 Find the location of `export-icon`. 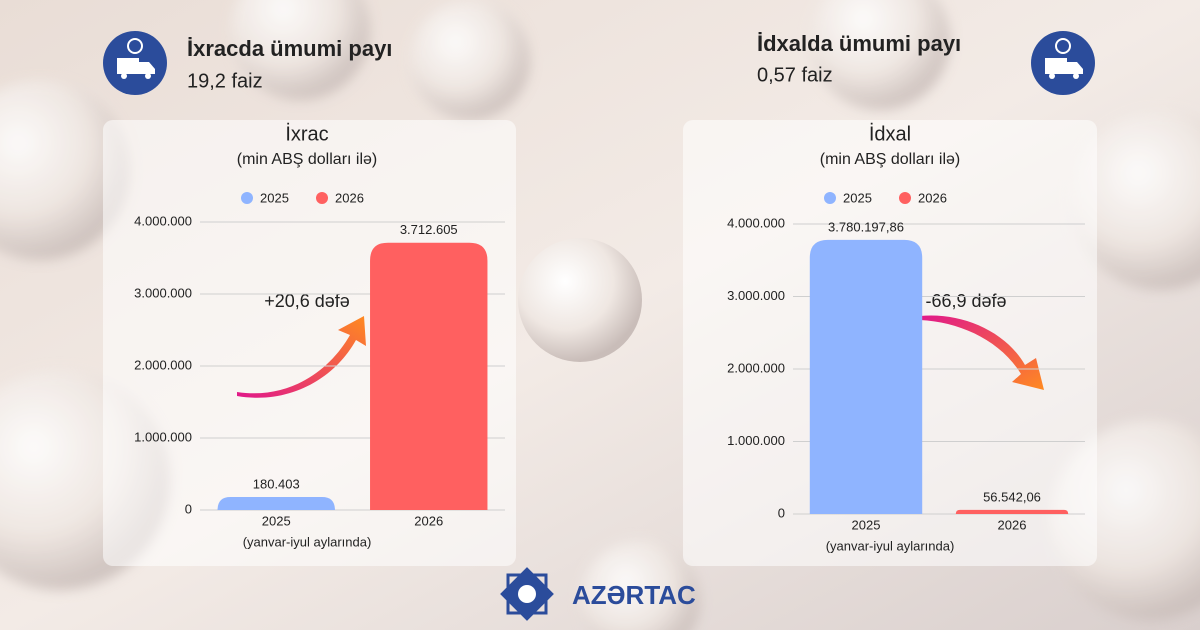

export-icon is located at coordinates (135, 63).